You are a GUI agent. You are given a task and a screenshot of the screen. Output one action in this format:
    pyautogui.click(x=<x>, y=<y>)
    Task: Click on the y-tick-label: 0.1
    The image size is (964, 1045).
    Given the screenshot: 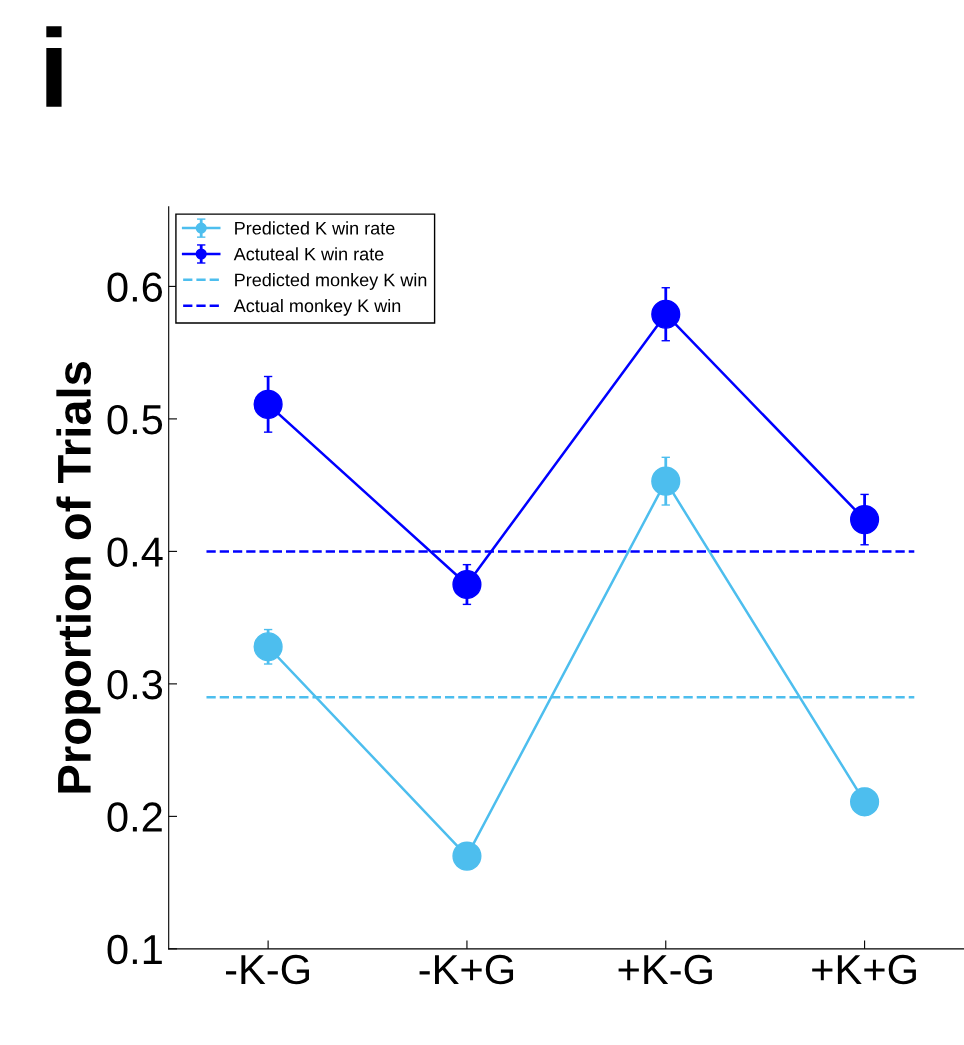 What is the action you would take?
    pyautogui.click(x=134, y=949)
    